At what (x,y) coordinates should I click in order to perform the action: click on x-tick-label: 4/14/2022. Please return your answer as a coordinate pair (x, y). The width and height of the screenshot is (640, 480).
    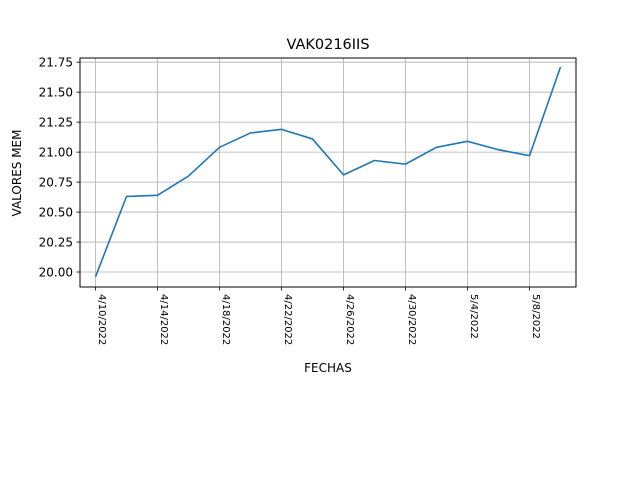
    Looking at the image, I should click on (163, 319).